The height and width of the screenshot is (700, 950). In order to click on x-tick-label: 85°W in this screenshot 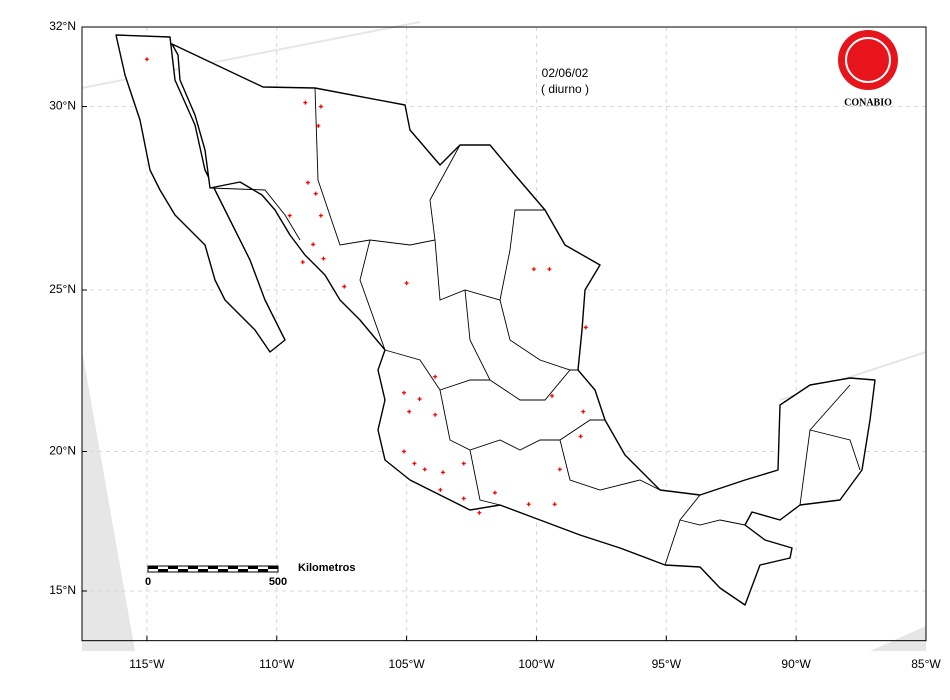, I will do `click(926, 664)`.